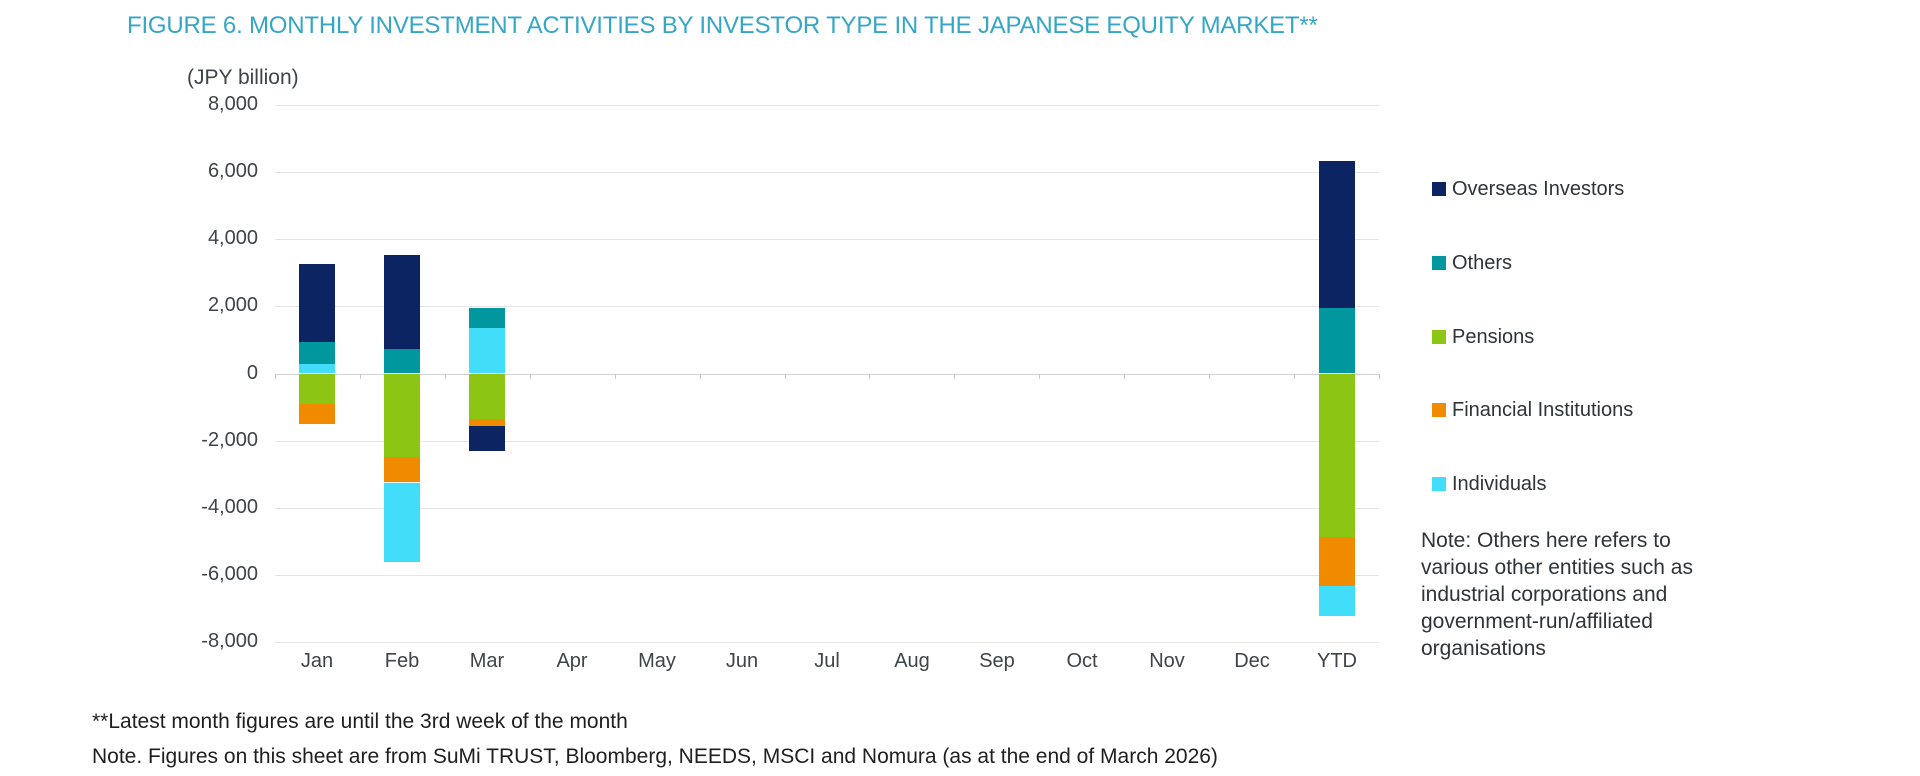  I want to click on legend-swatch-overseas-investors, so click(1439, 189).